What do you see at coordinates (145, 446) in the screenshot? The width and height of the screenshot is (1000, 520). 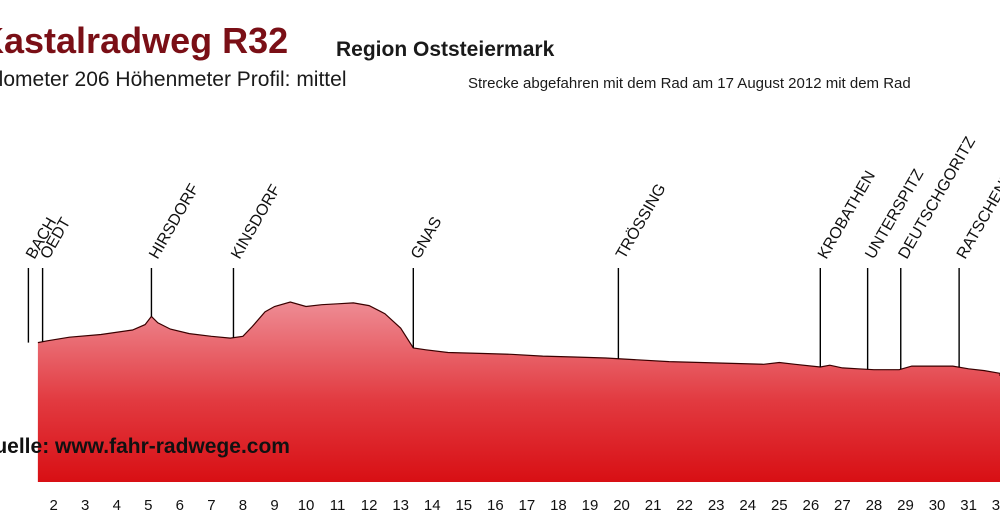 I see `source-label: Quelle: www.fahr-radwege.com` at bounding box center [145, 446].